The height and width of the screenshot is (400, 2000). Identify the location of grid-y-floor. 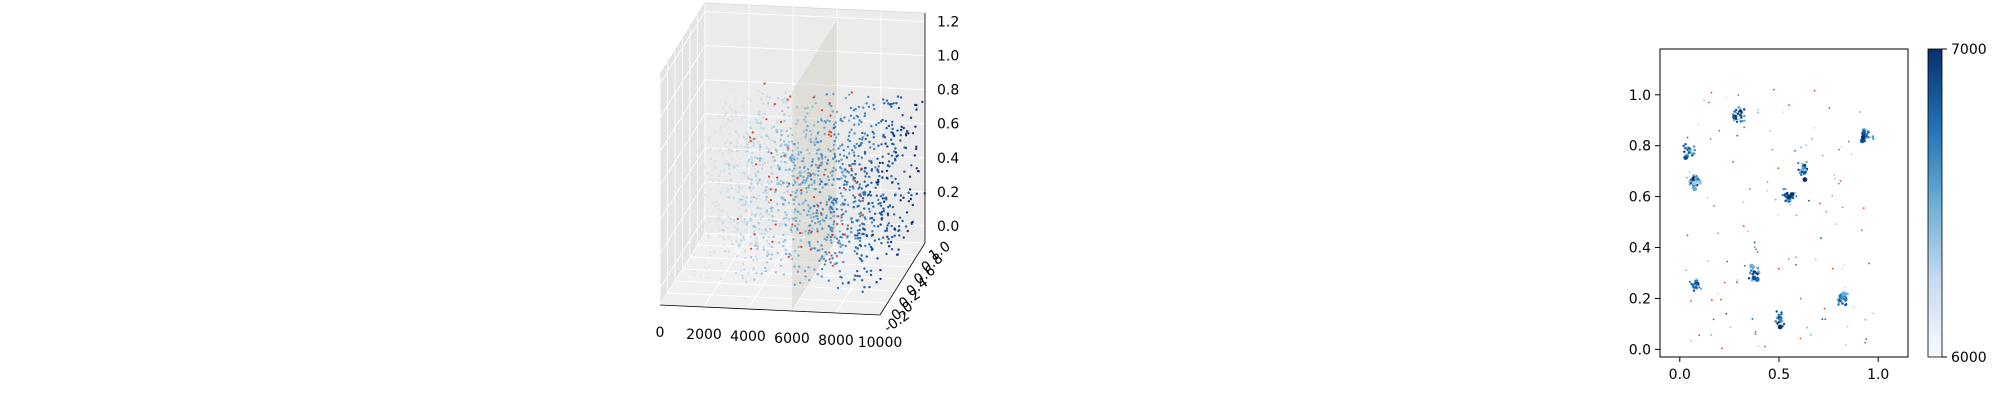
(785, 286).